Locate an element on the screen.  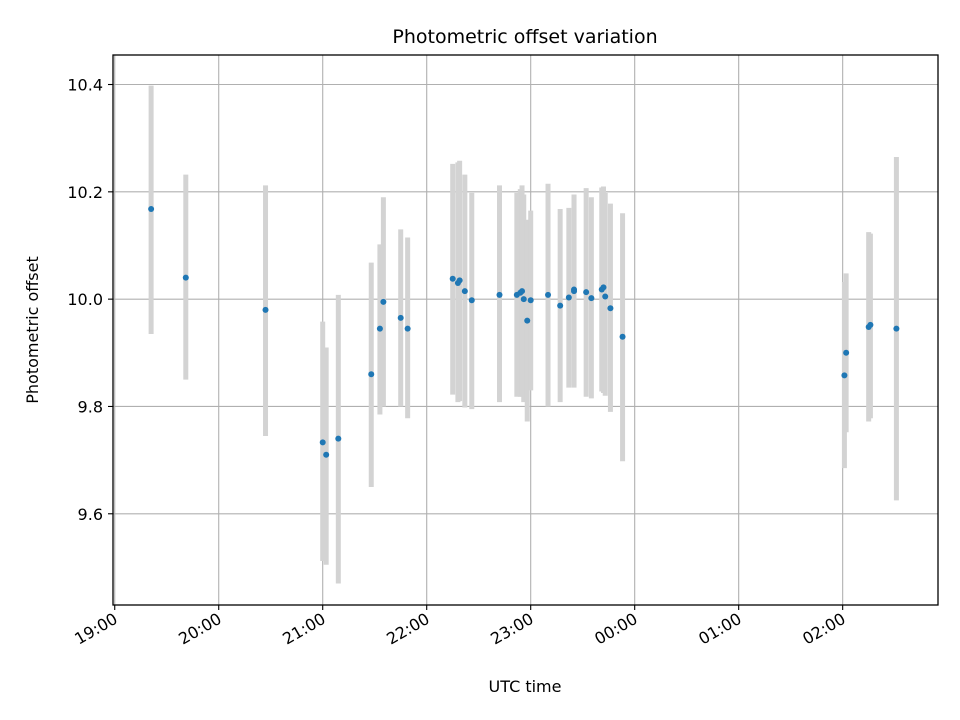
y-tick-label: 10.0 is located at coordinates (85, 299).